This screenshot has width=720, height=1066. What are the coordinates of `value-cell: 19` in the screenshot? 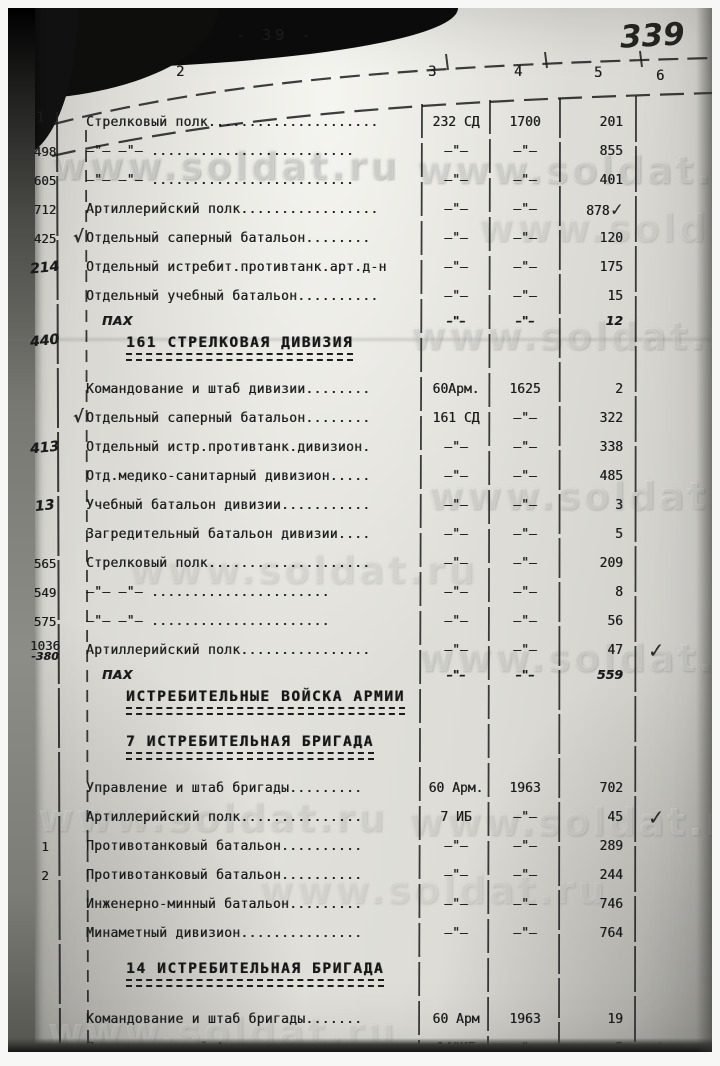 It's located at (598, 1019).